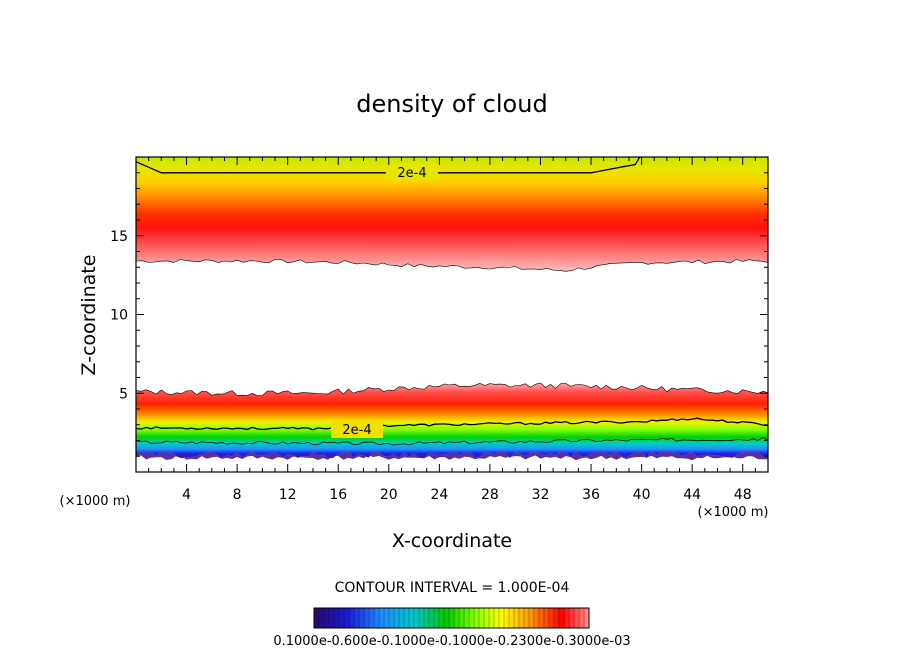 The width and height of the screenshot is (904, 654). I want to click on lower-contour-line, so click(452, 424).